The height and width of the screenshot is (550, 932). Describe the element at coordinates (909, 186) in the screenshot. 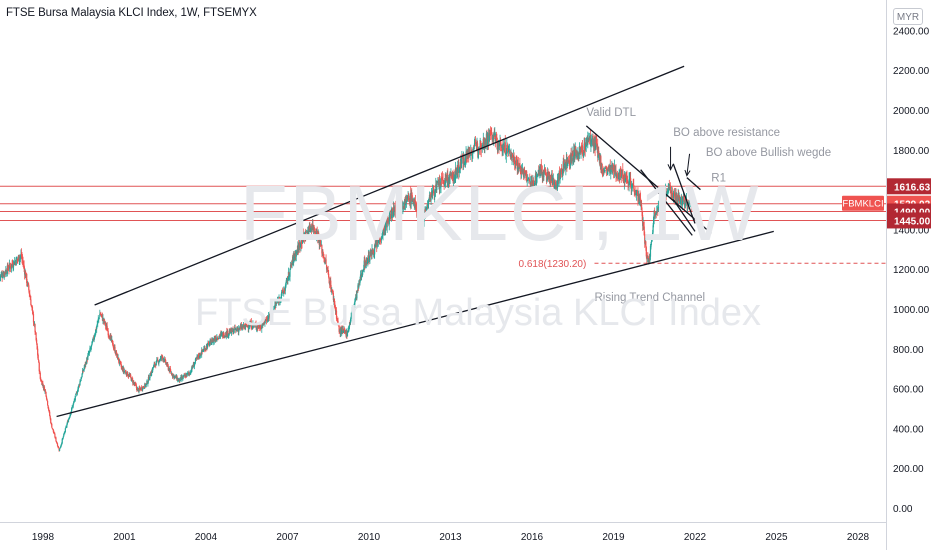

I see `level-tag-1616-bg` at that location.